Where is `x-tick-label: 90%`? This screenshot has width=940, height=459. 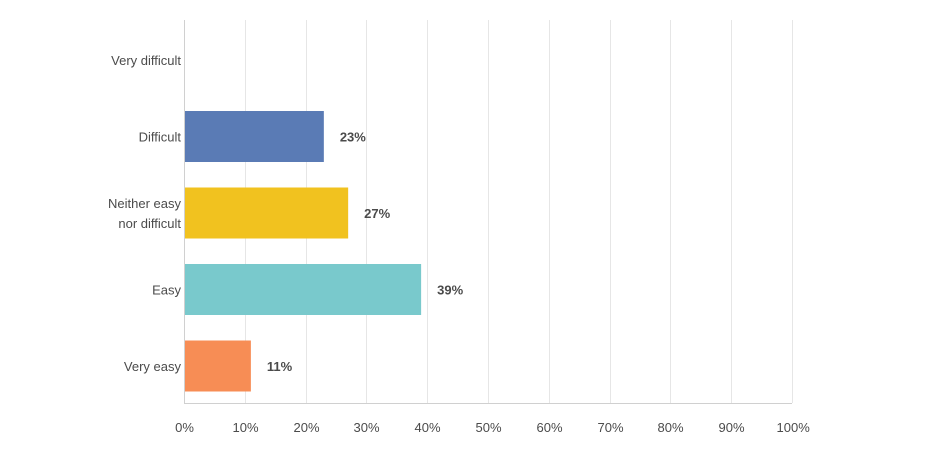 x-tick-label: 90% is located at coordinates (731, 427).